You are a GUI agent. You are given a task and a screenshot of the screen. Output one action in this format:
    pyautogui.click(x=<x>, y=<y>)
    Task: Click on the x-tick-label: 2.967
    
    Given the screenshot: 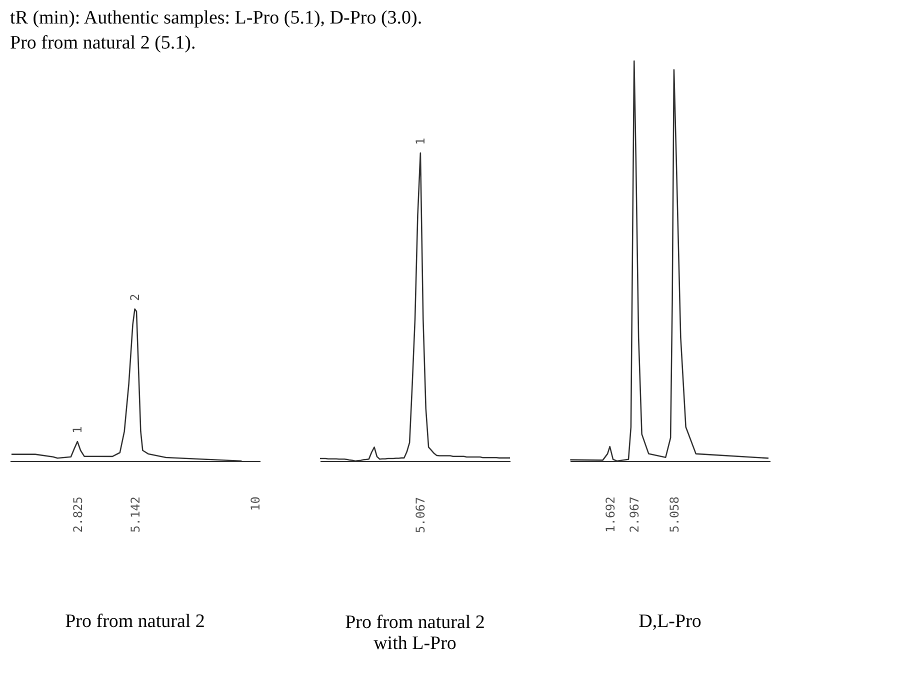 What is the action you would take?
    pyautogui.click(x=635, y=514)
    